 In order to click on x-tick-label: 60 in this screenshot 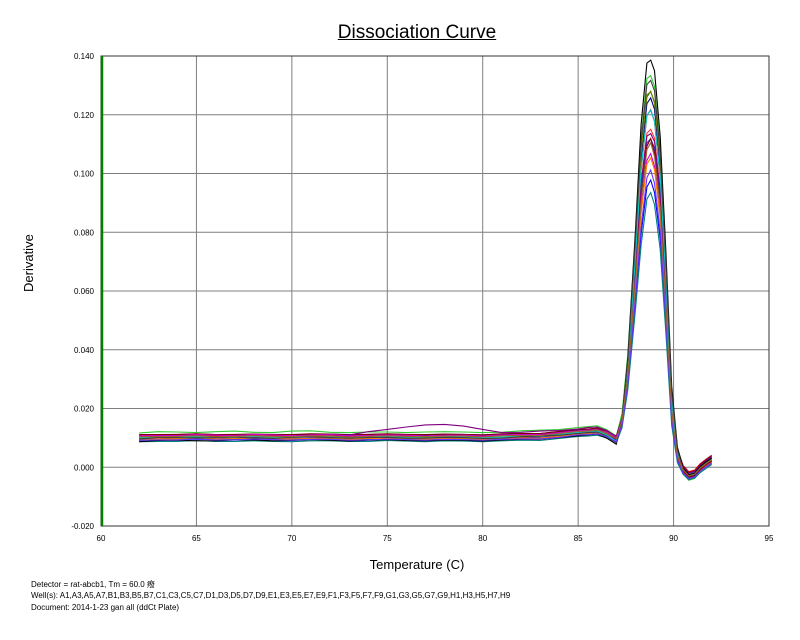, I will do `click(101, 538)`.